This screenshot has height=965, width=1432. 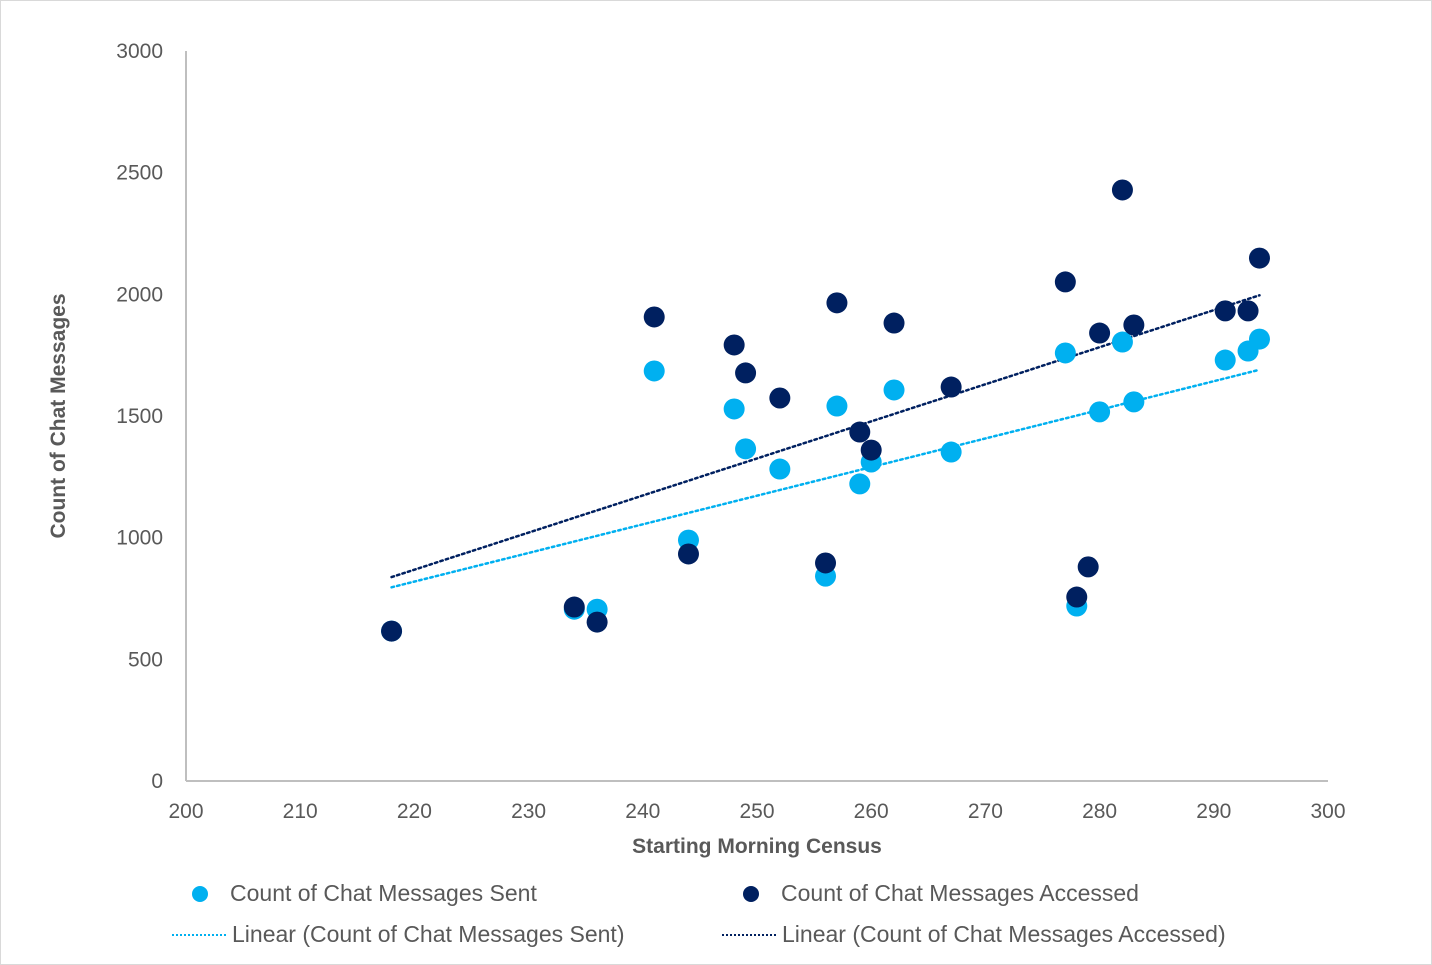 What do you see at coordinates (58, 415) in the screenshot?
I see `y-axis-title: Count of Chat Messages` at bounding box center [58, 415].